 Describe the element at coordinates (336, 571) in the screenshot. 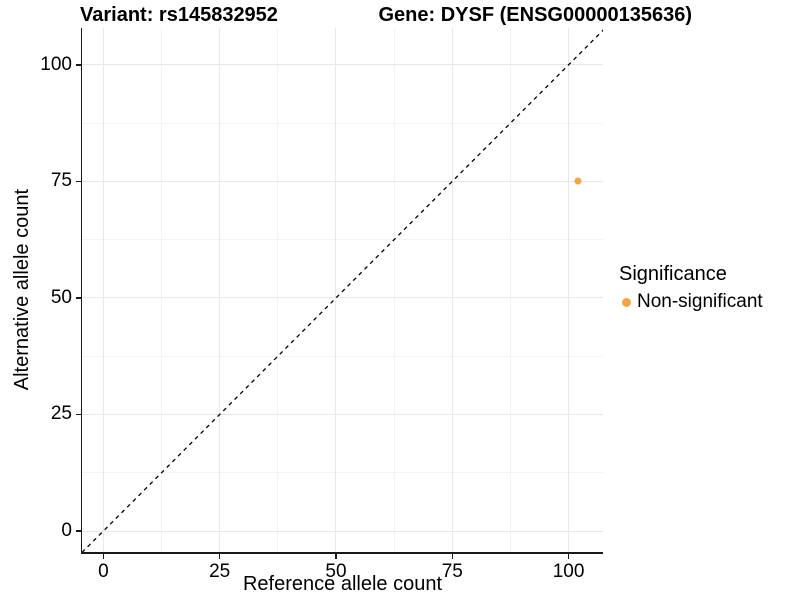

I see `x-tick-label: 50` at that location.